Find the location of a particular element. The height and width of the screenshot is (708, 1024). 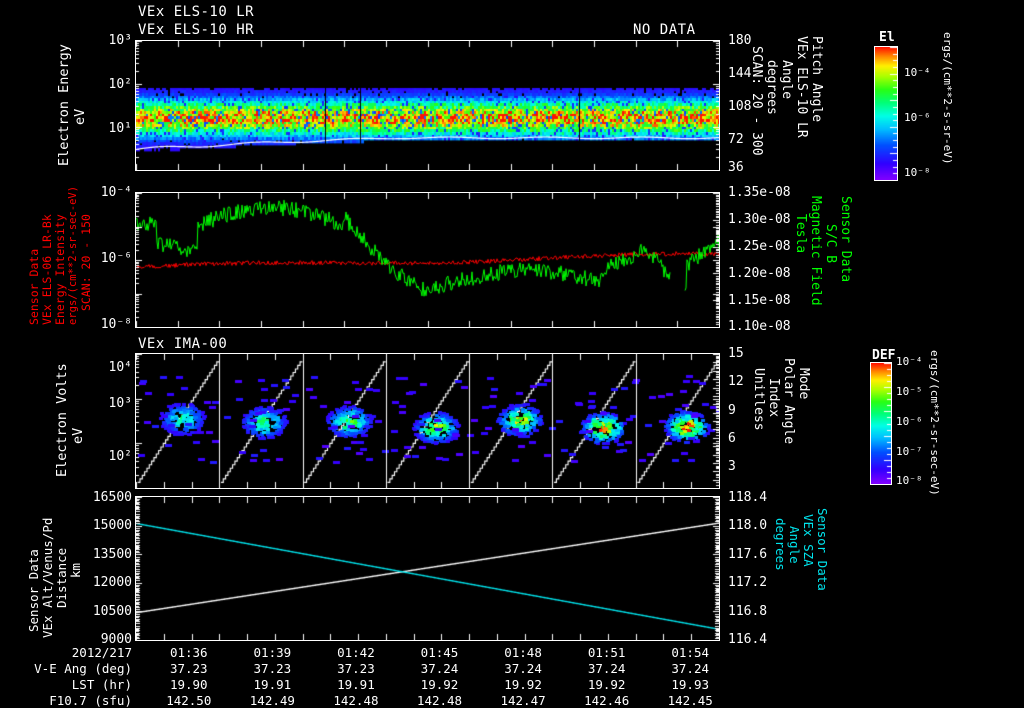

p2-left-title-line5: SCAN: 20 - 150 is located at coordinates (86, 262).